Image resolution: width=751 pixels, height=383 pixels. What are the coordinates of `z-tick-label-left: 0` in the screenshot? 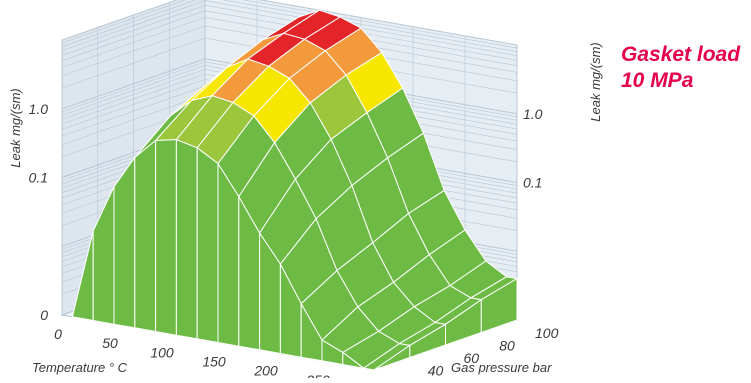 It's located at (44, 315).